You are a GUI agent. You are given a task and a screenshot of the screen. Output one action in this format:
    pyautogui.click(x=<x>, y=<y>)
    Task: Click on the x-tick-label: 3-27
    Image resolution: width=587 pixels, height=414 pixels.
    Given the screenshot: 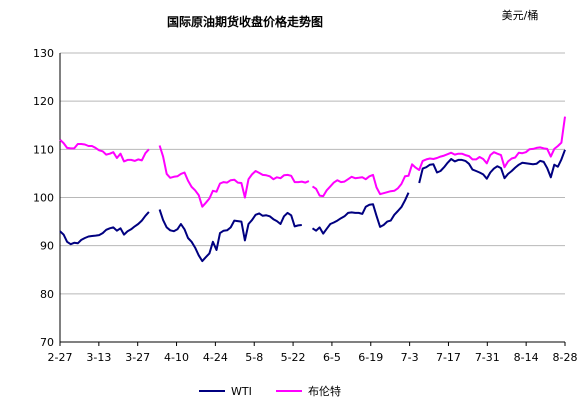 What is the action you would take?
    pyautogui.click(x=137, y=357)
    